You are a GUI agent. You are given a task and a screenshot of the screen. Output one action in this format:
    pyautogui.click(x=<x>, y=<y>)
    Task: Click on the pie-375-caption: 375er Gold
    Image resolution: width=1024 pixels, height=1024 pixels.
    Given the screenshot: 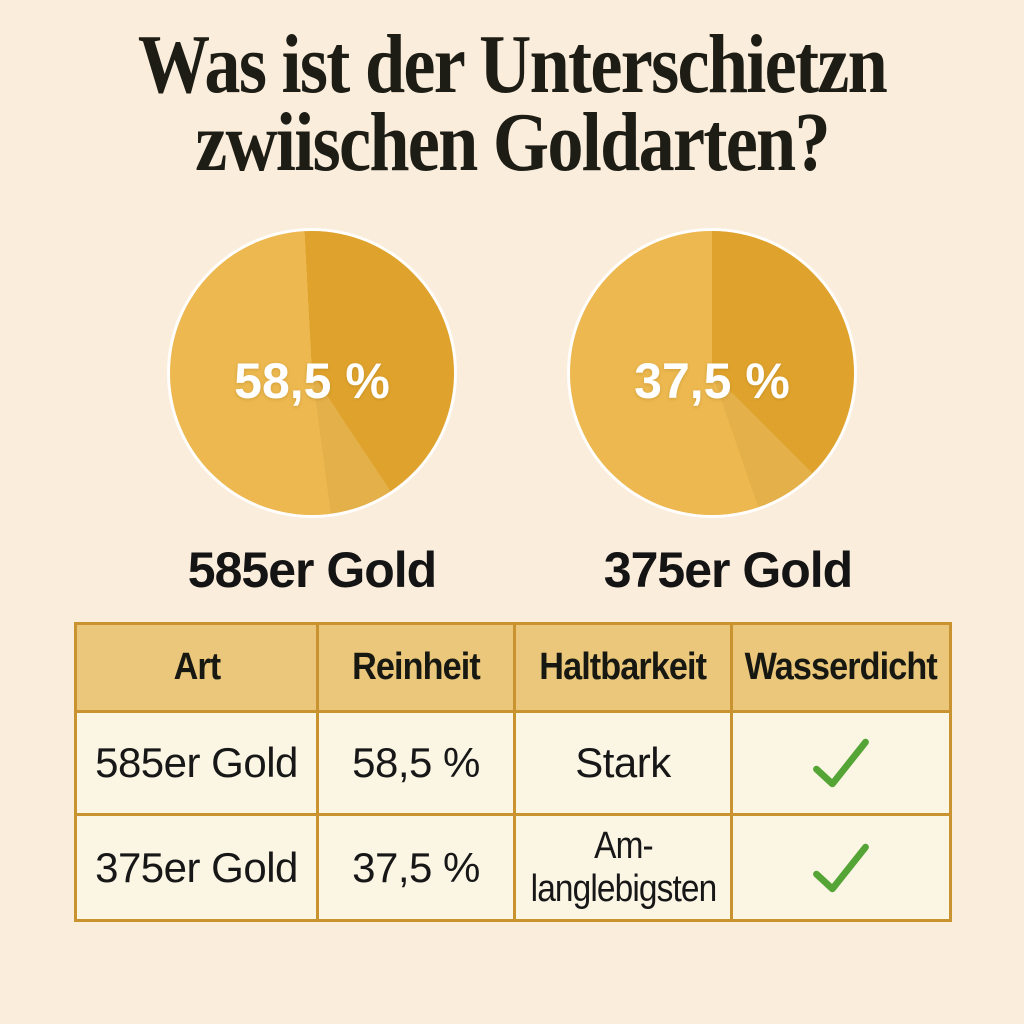 What is the action you would take?
    pyautogui.click(x=728, y=570)
    